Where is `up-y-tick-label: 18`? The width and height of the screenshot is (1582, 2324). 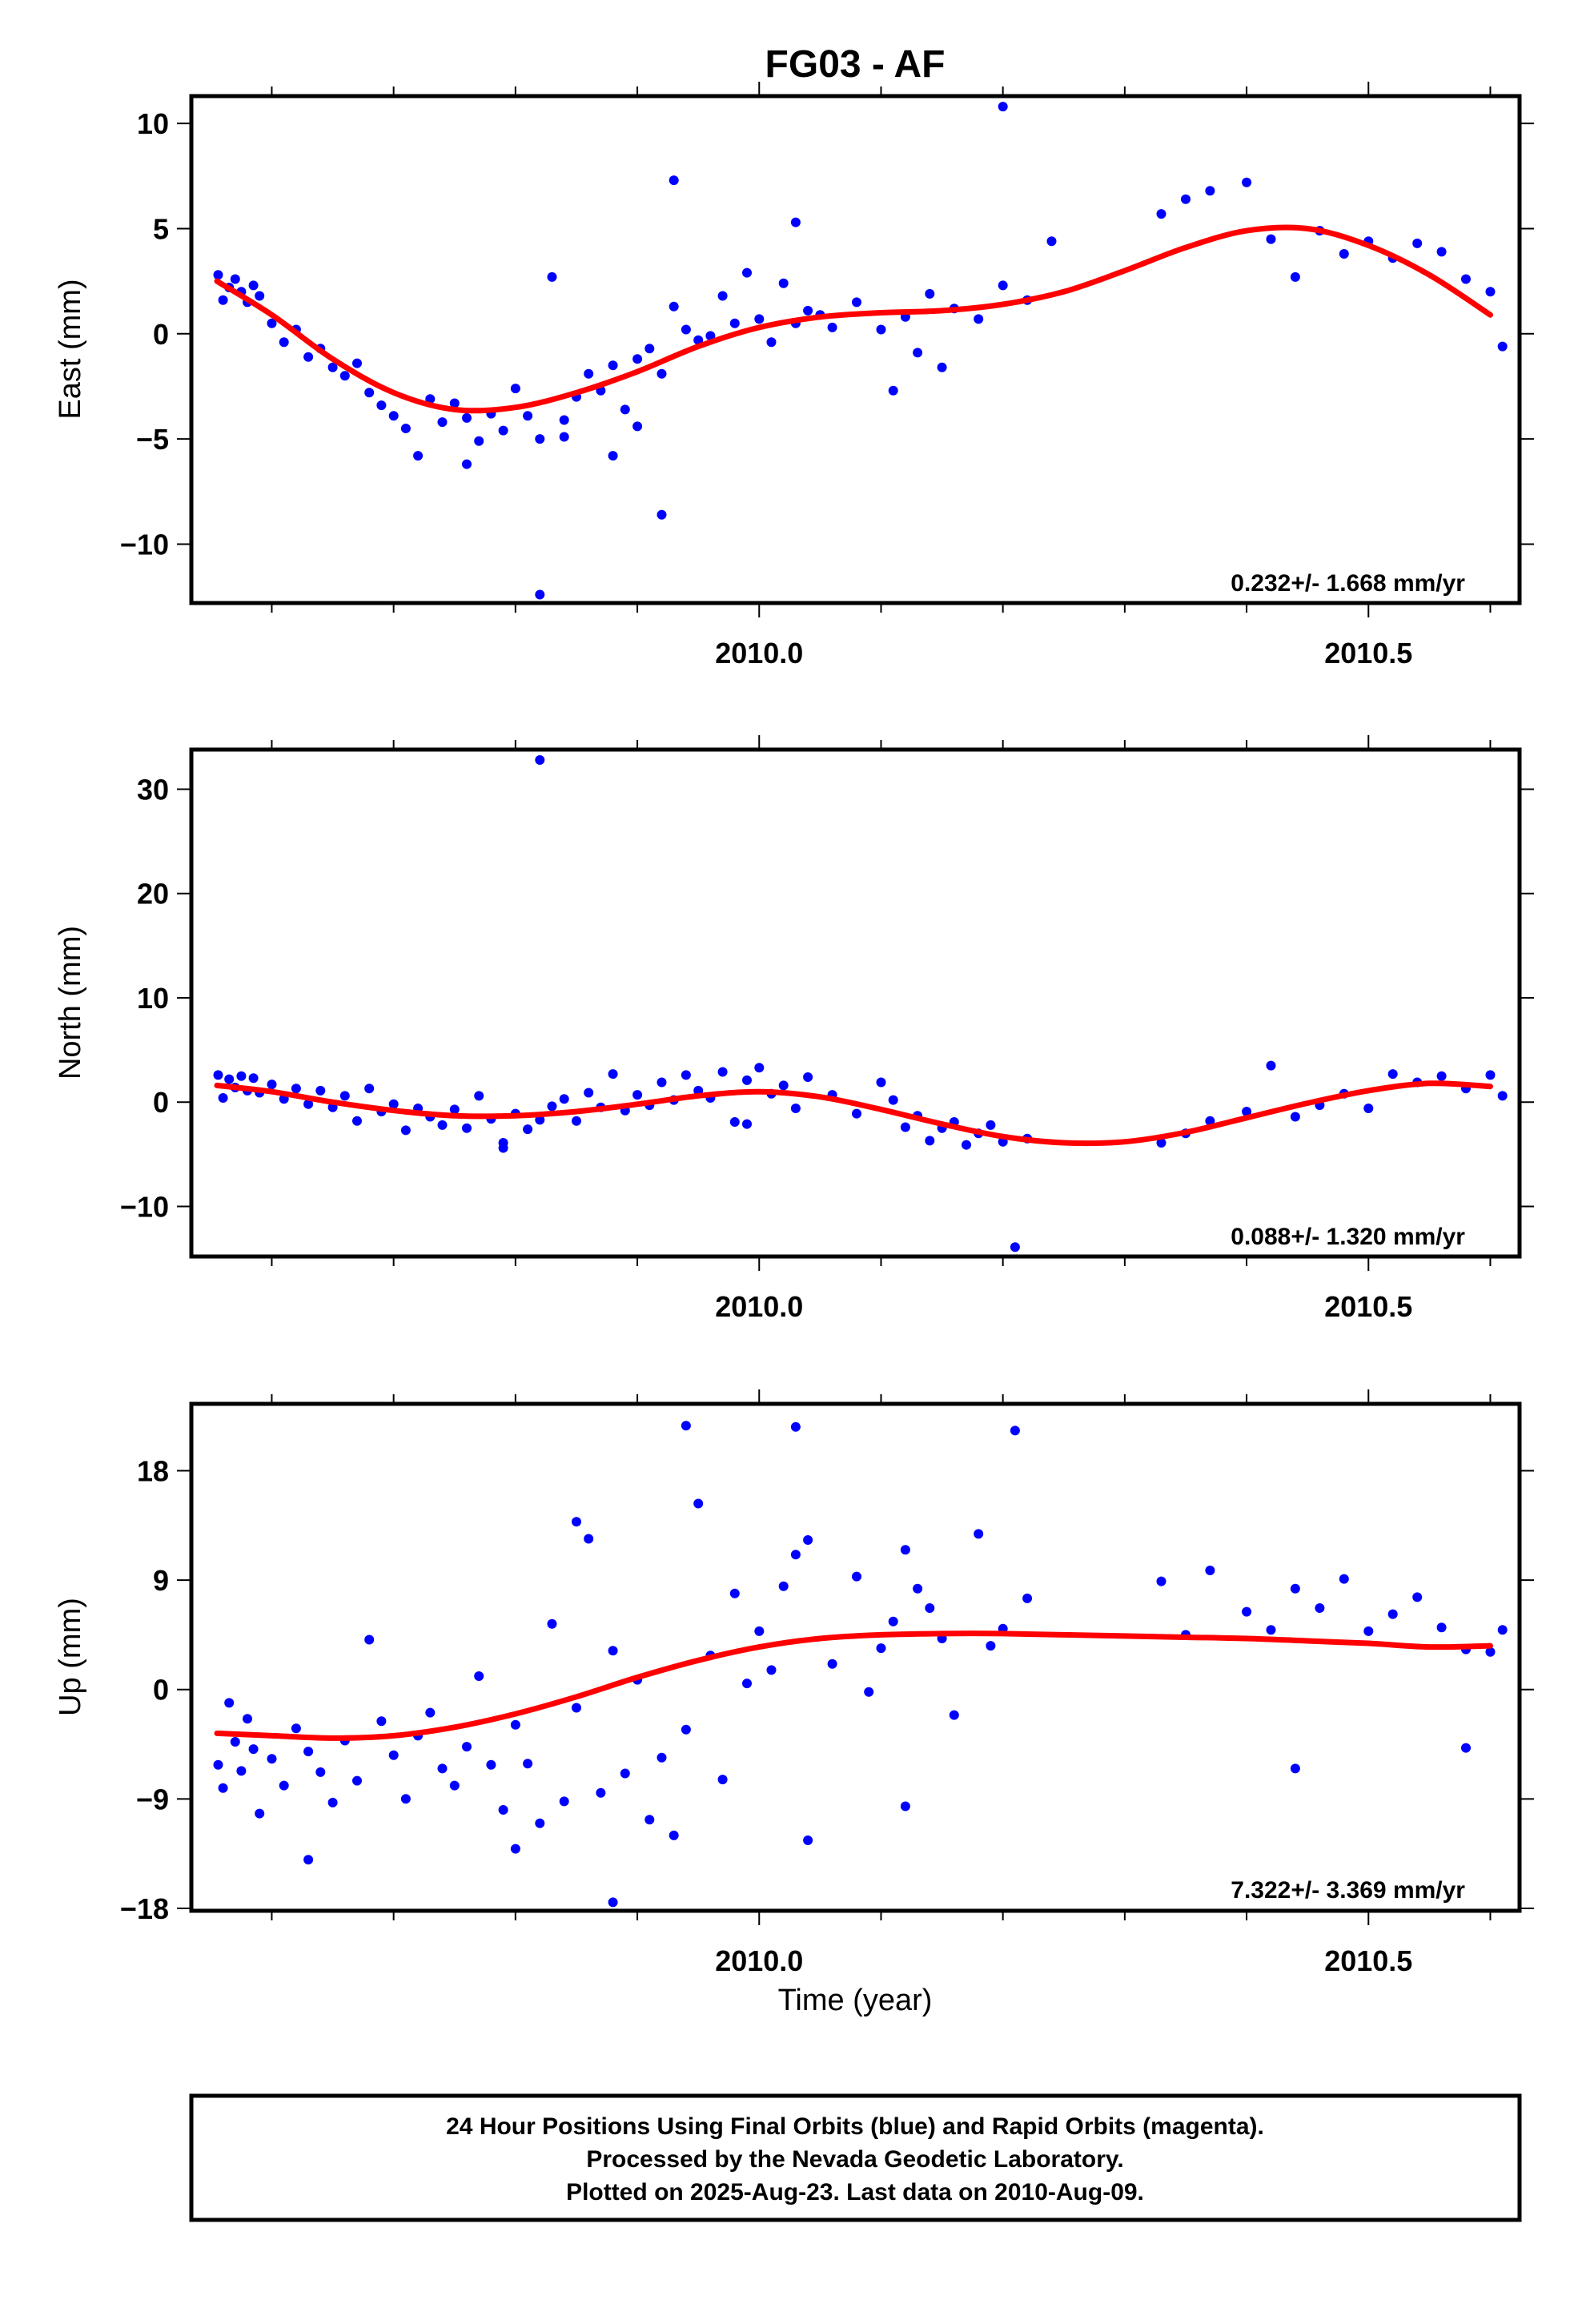
up-y-tick-label: 18 is located at coordinates (153, 1470).